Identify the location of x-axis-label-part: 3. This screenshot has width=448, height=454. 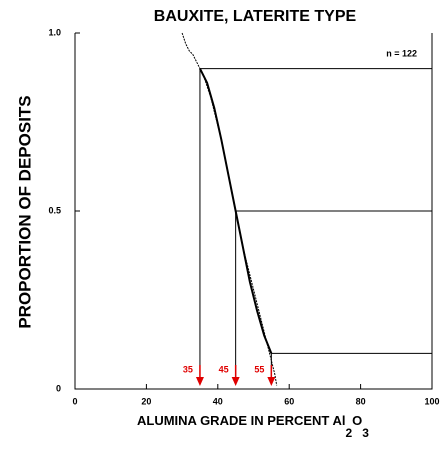
(365, 433).